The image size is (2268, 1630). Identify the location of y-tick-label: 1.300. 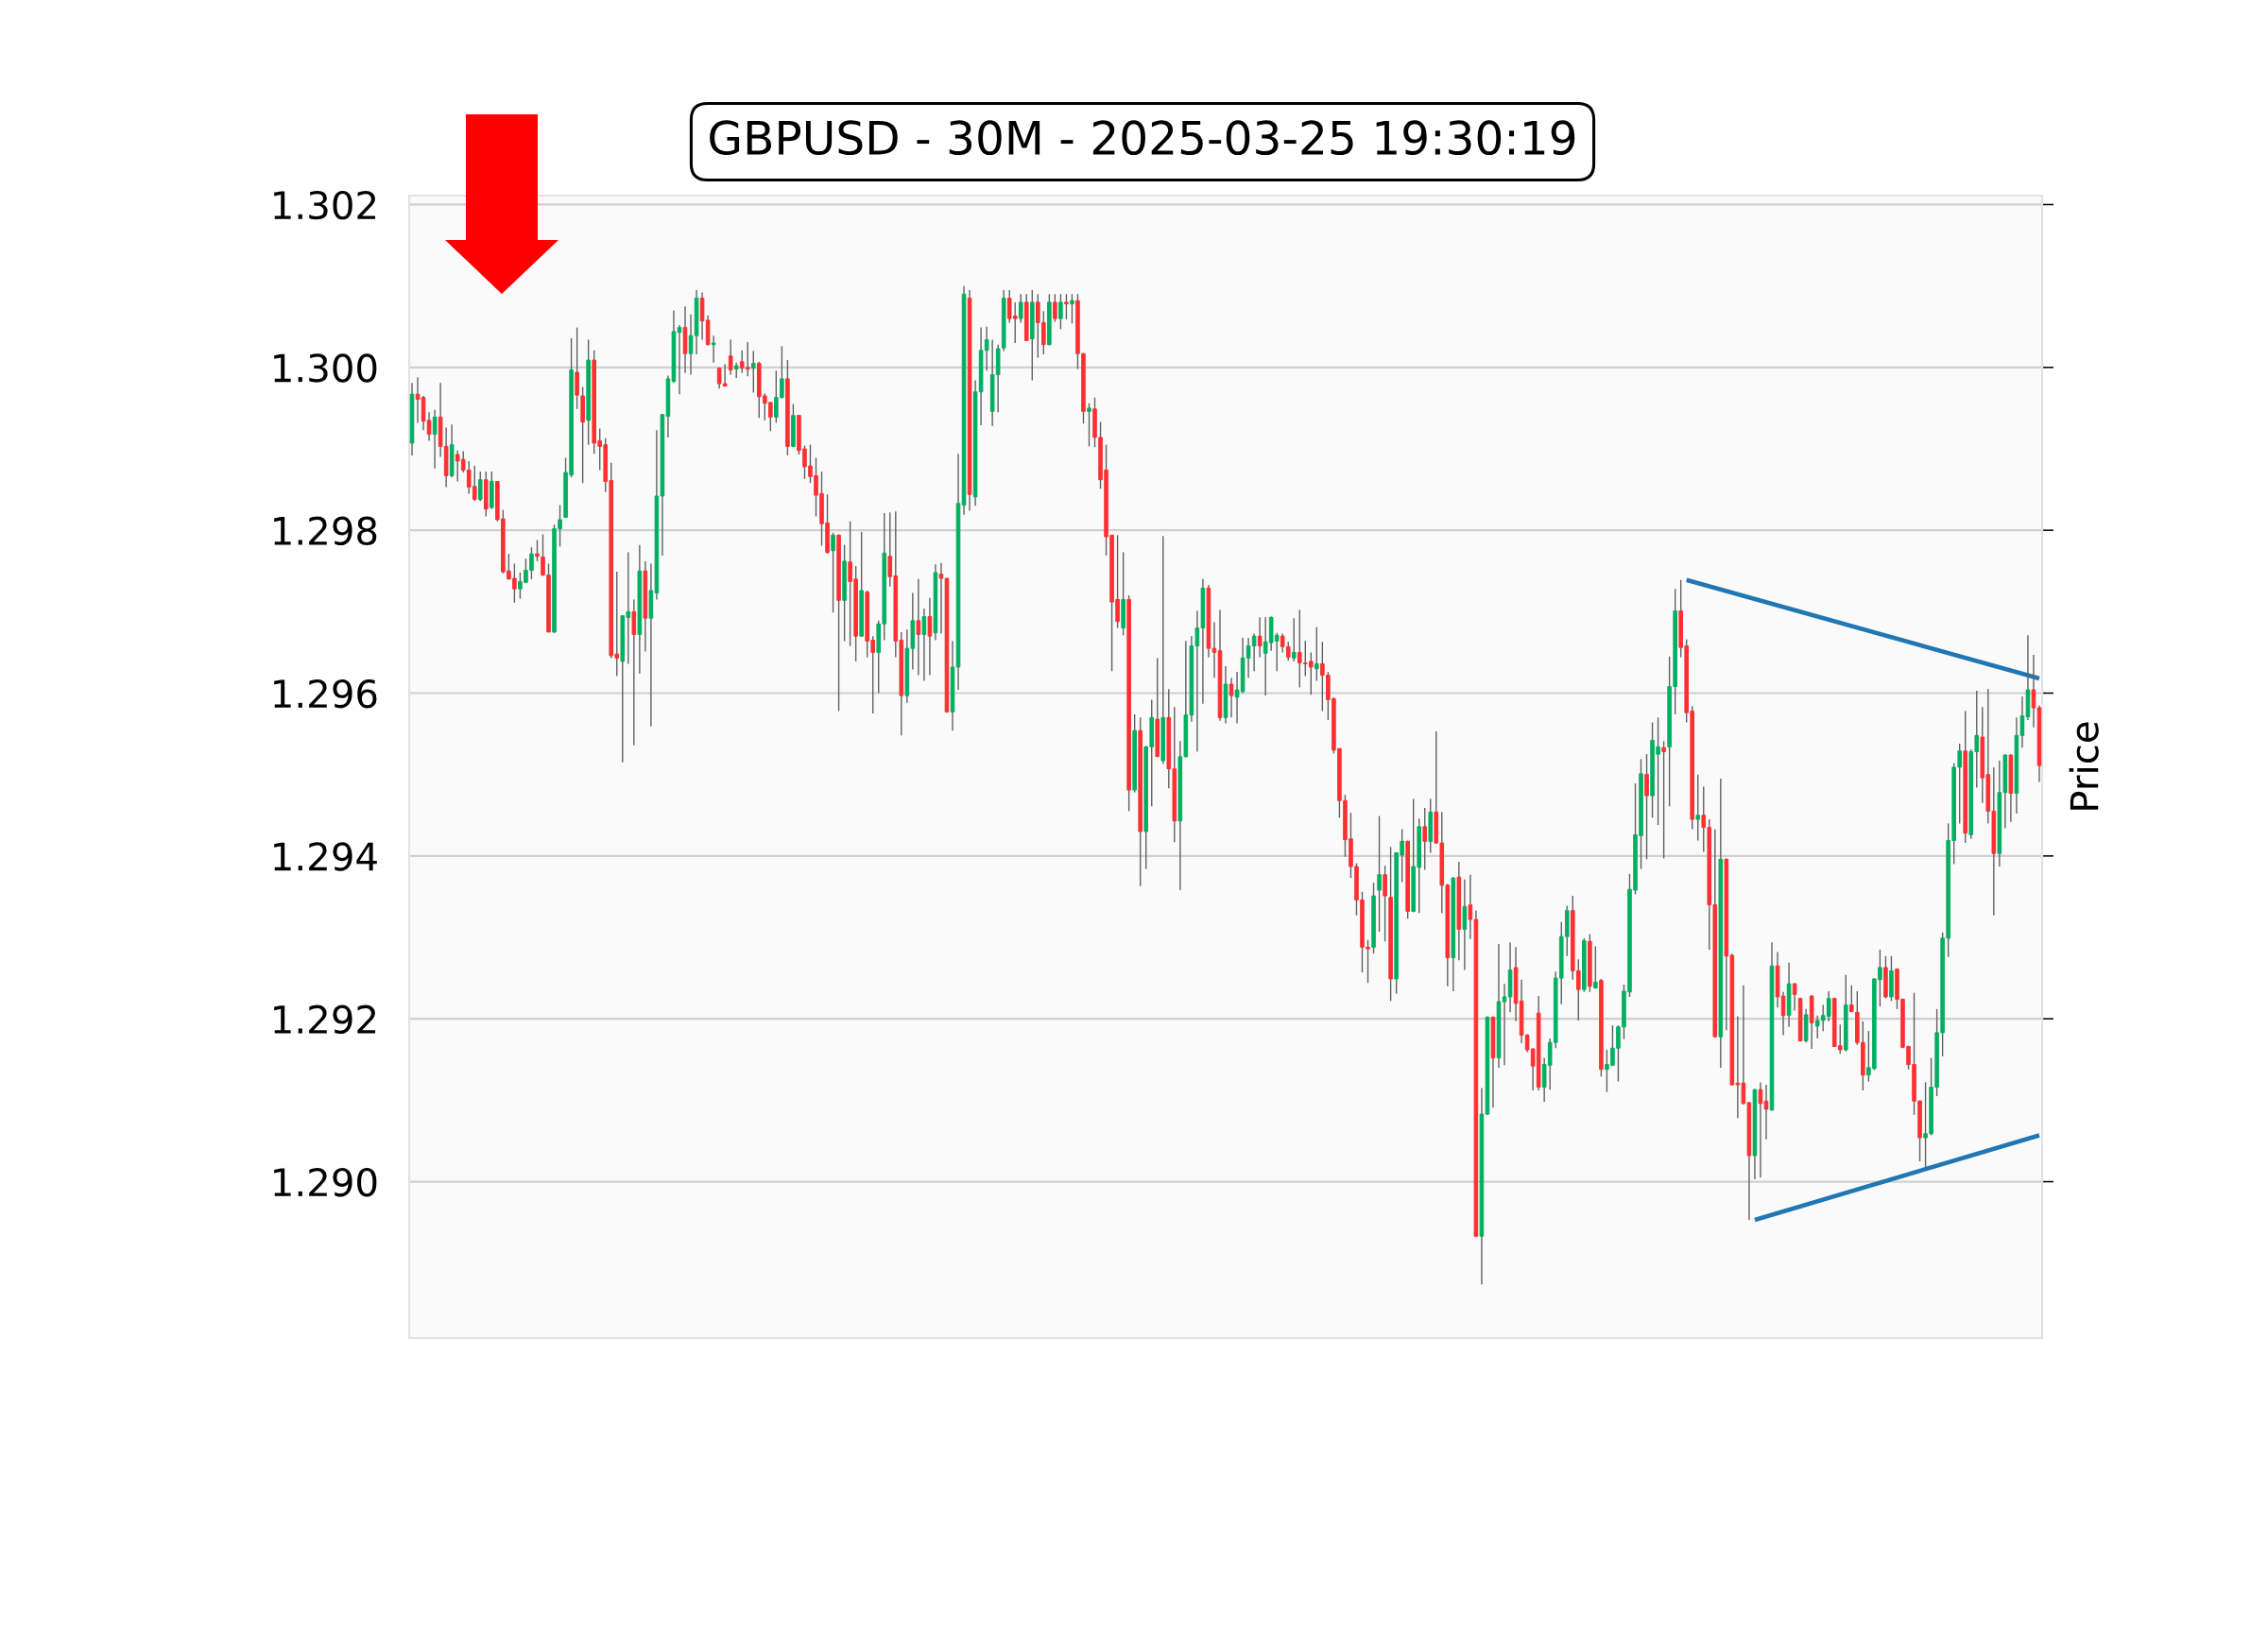
(325, 368).